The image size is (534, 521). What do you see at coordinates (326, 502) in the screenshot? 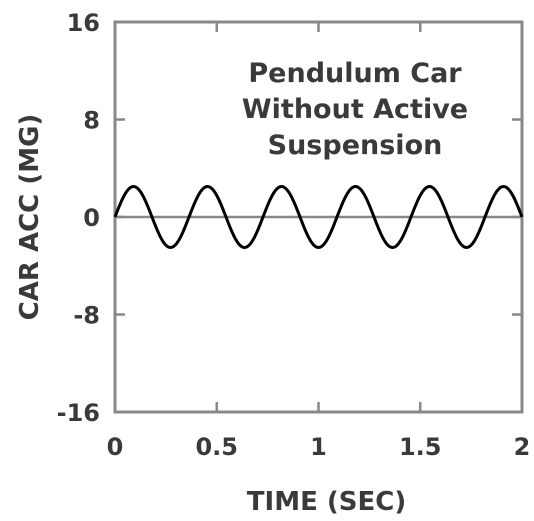
I see `x-axis-label: TIME (SEC)` at bounding box center [326, 502].